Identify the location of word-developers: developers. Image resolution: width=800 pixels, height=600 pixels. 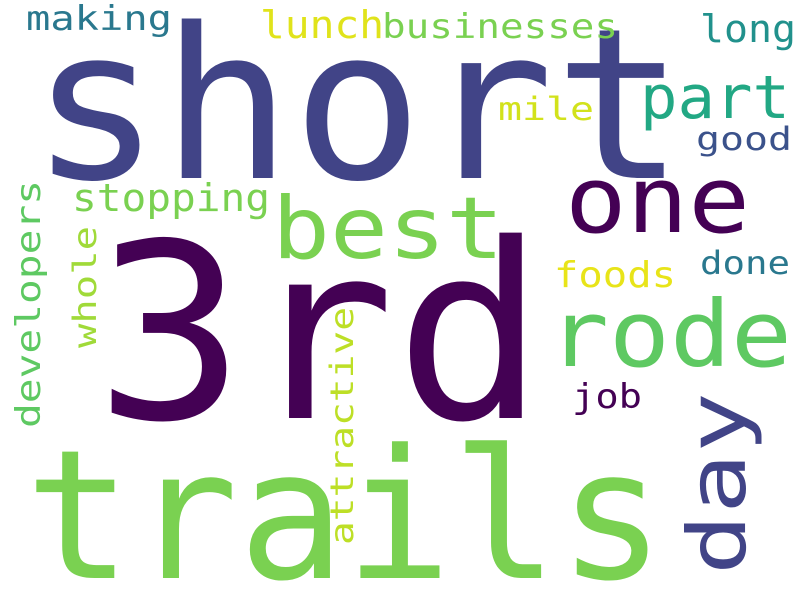
(29, 304).